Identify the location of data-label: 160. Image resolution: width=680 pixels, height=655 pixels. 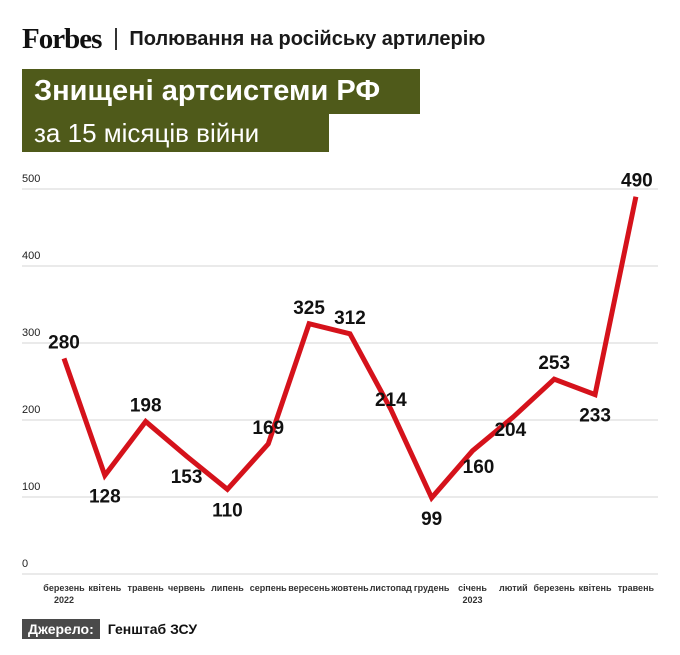
(479, 467).